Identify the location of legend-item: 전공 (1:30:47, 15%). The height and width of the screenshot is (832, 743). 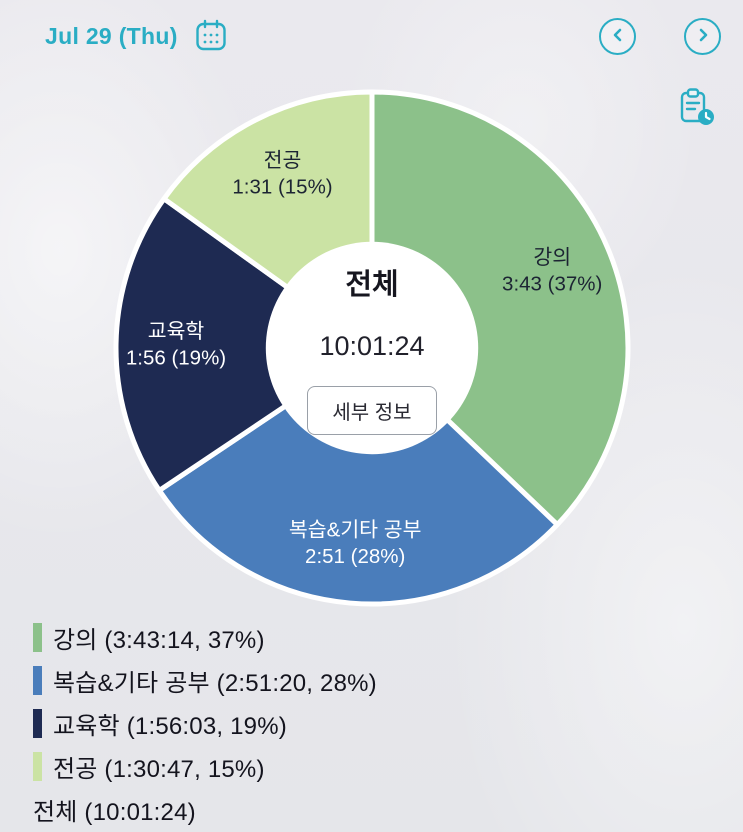
(205, 766).